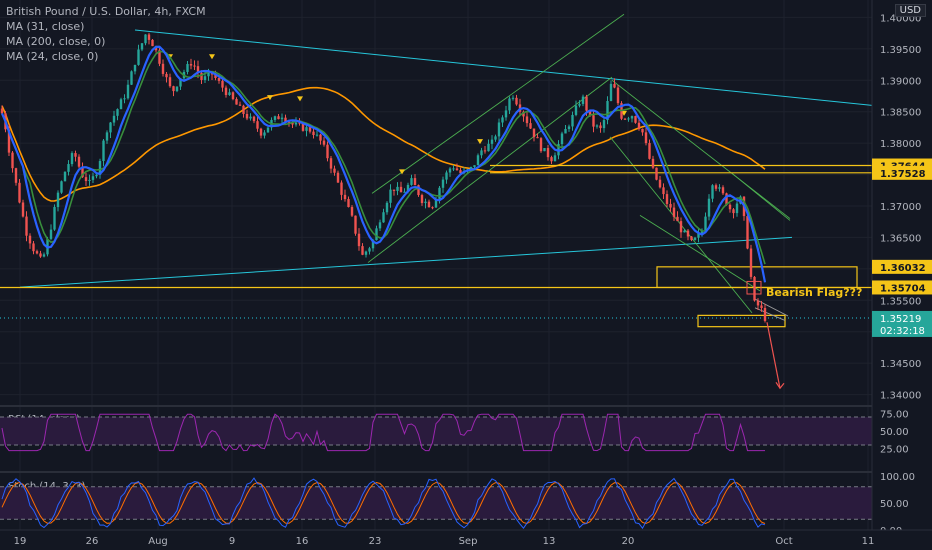 The height and width of the screenshot is (550, 932). I want to click on rsi-tick-label: 75.00, so click(894, 415).